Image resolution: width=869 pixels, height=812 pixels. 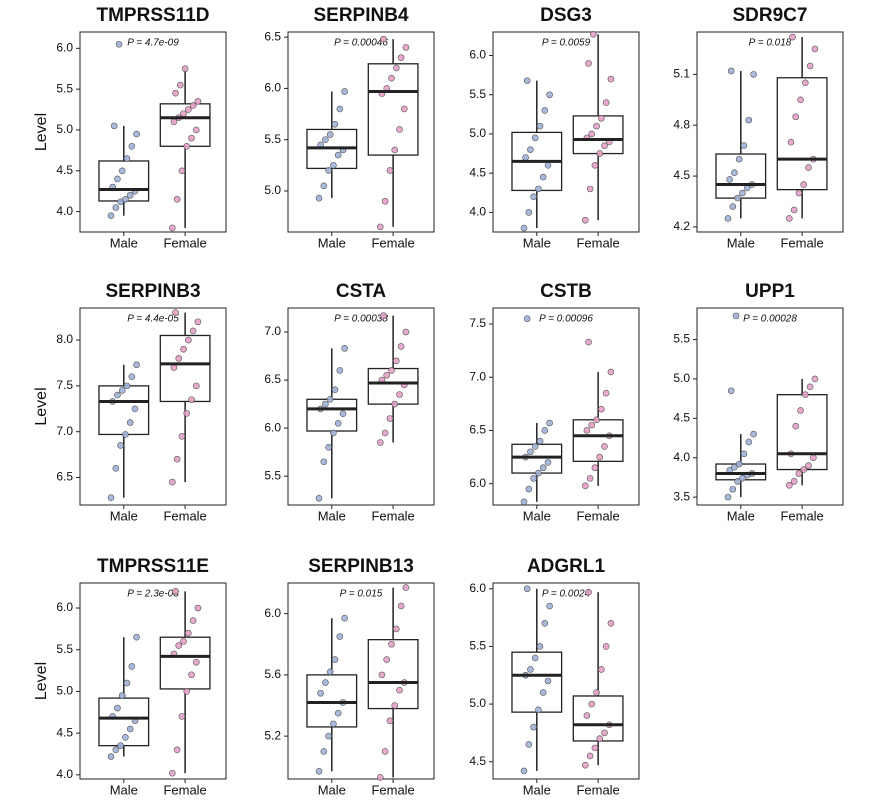 I want to click on y-tick-label: 7.5, so click(x=64, y=385).